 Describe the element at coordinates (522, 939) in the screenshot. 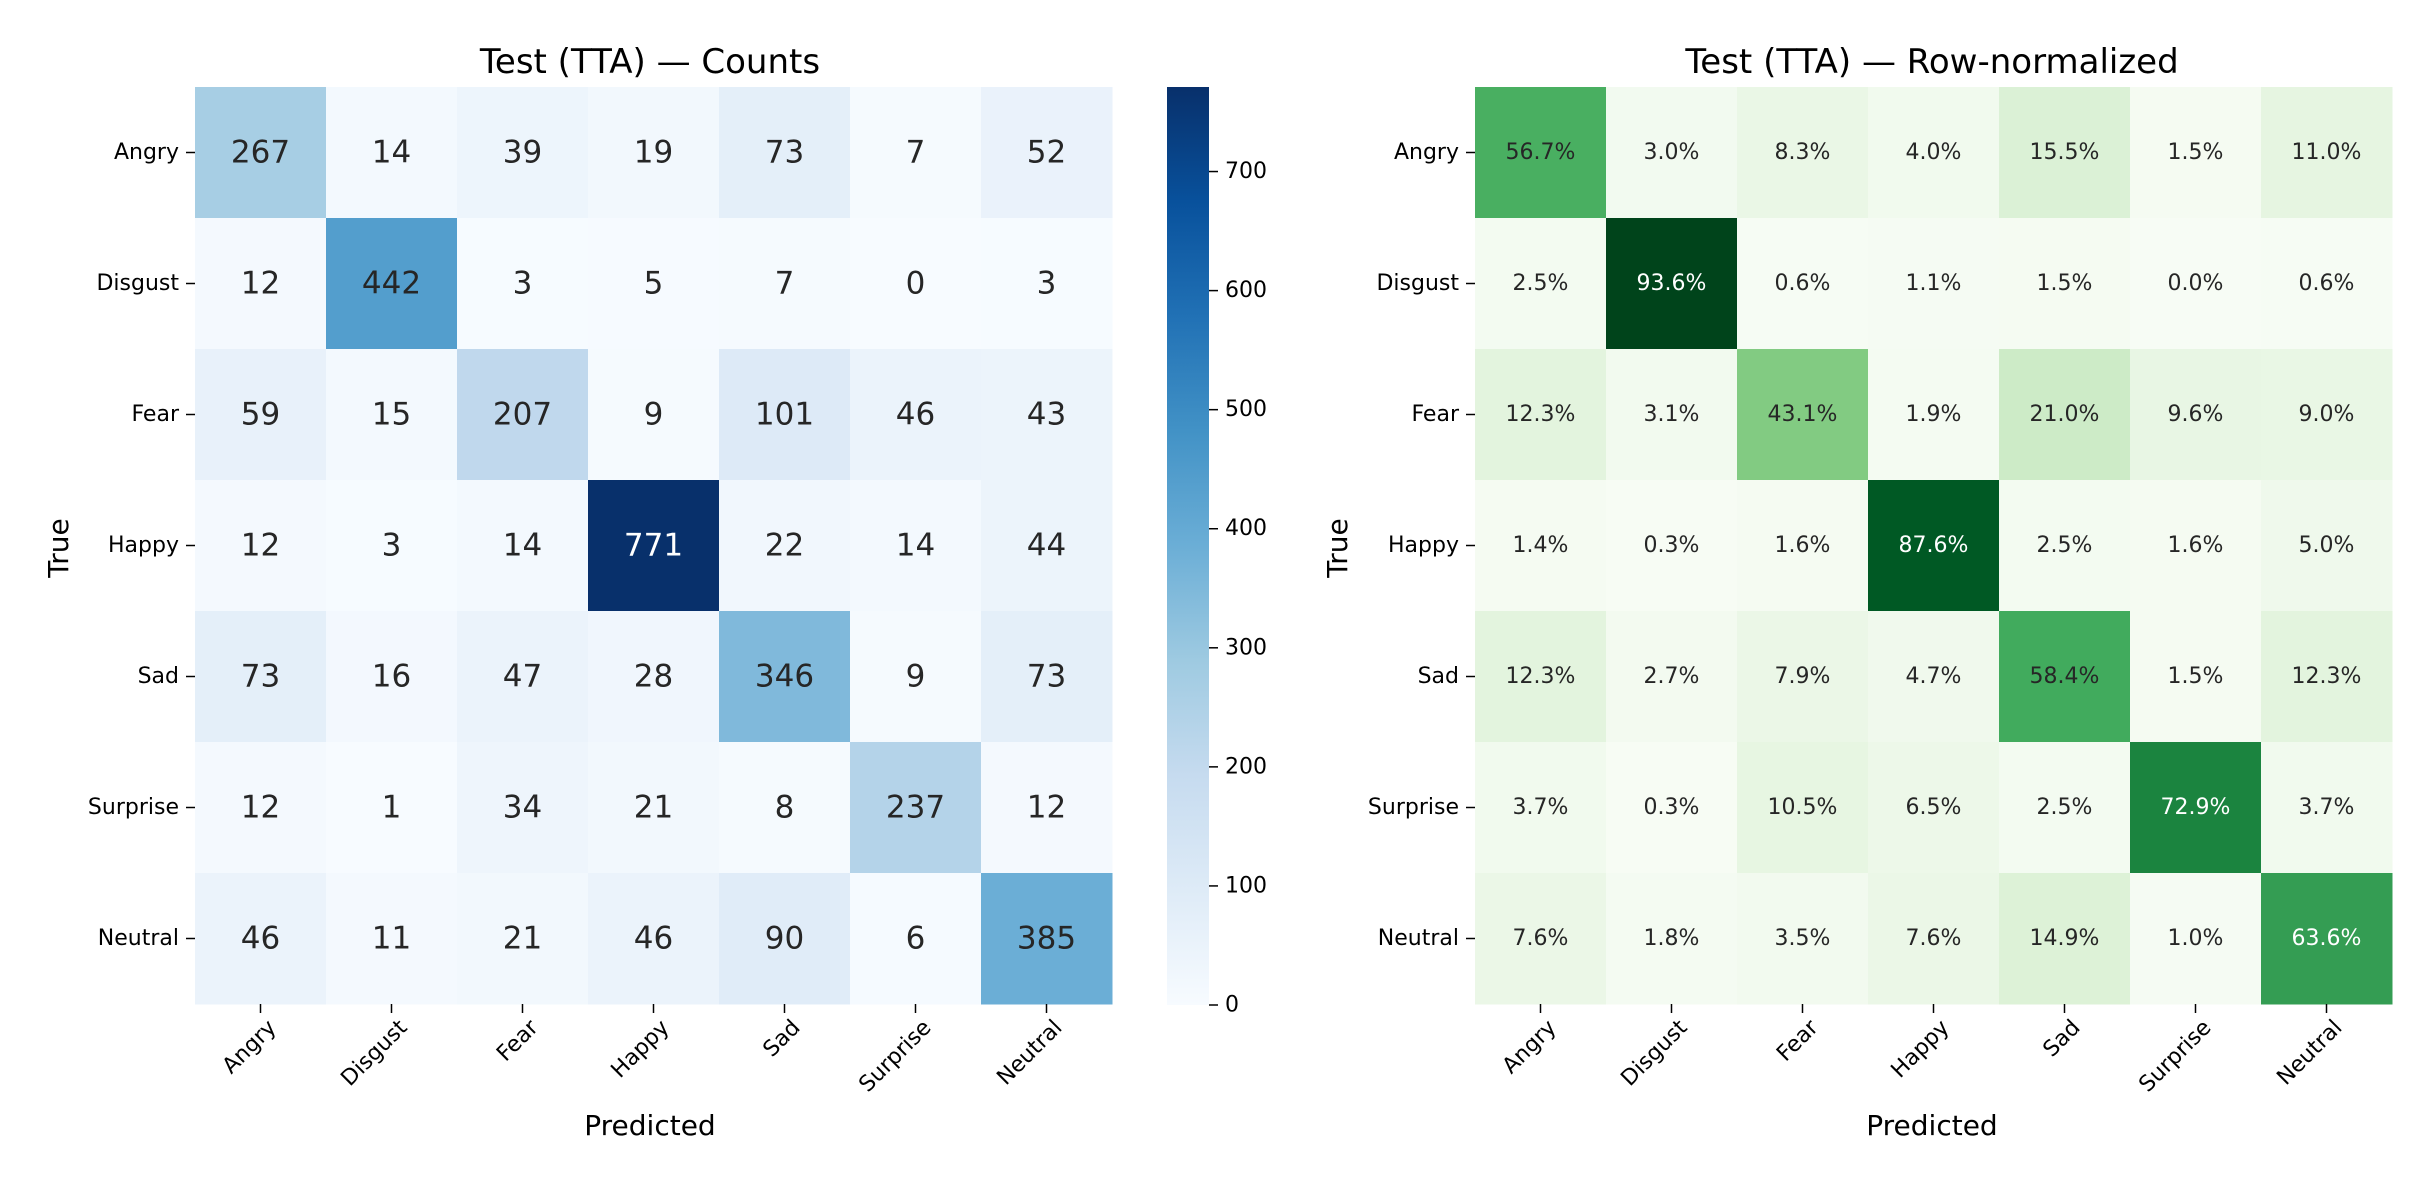

I see `counts-cell-value-label: 21` at that location.